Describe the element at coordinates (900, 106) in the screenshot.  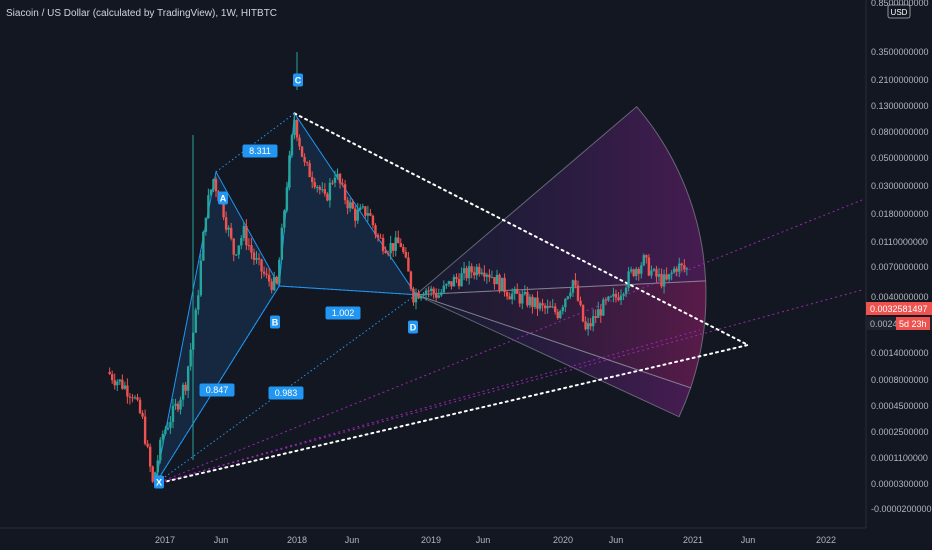
I see `price-tick-label: 0.1300000000` at that location.